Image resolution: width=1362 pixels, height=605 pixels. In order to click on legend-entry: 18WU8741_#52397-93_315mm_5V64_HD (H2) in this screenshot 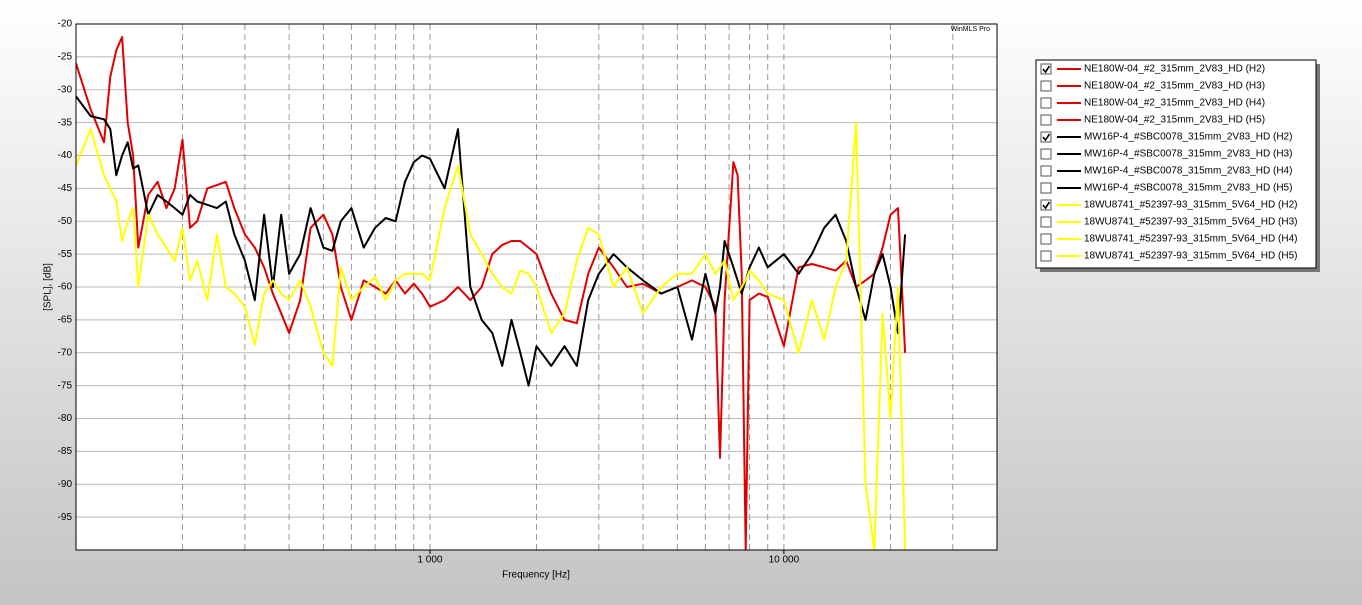, I will do `click(1168, 205)`.